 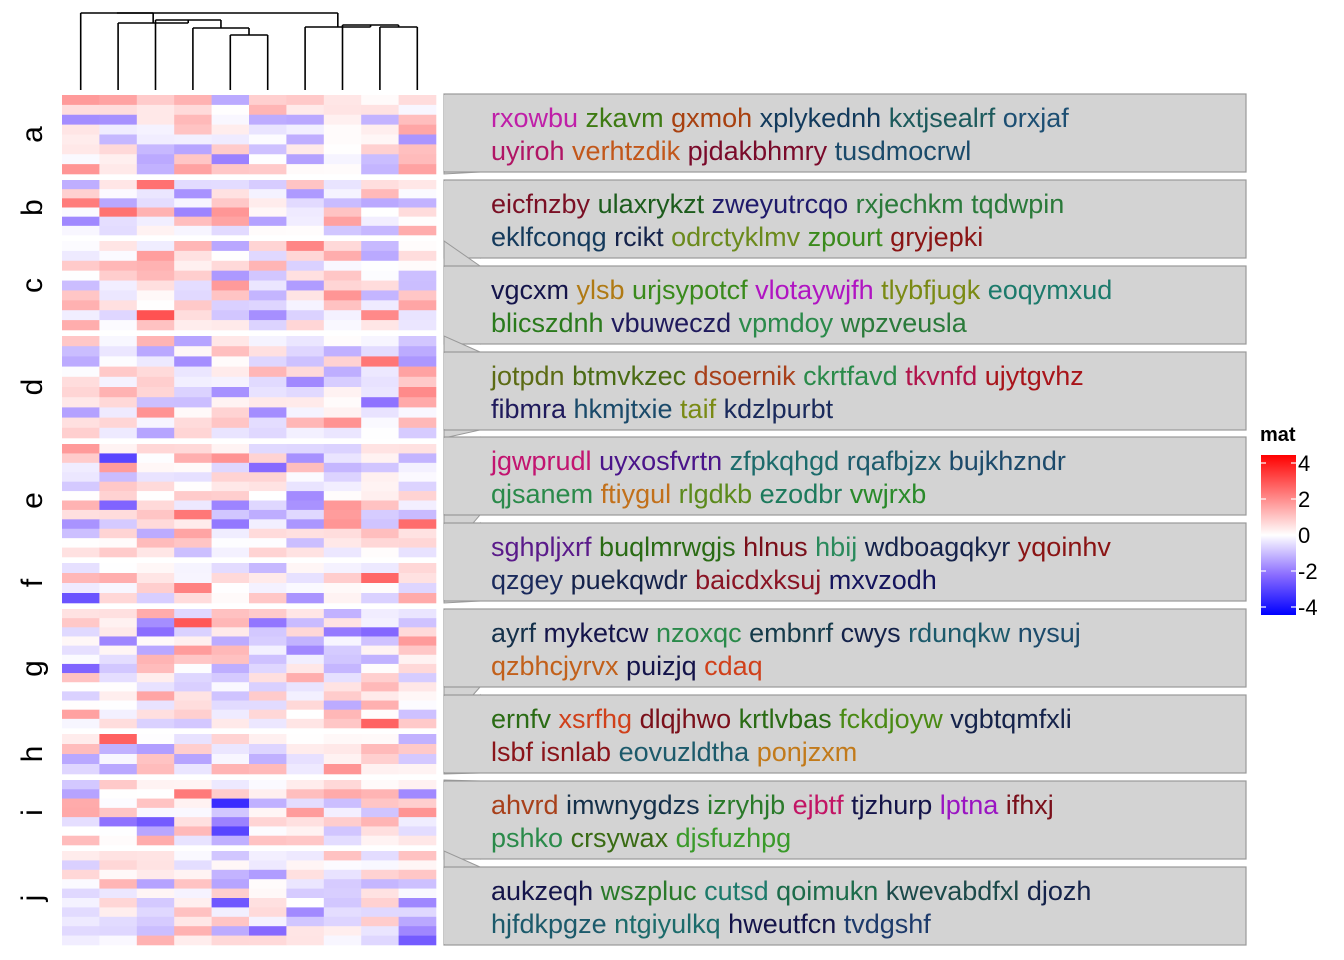 What do you see at coordinates (775, 409) in the screenshot?
I see `annotation-word: kdzlpurbt` at bounding box center [775, 409].